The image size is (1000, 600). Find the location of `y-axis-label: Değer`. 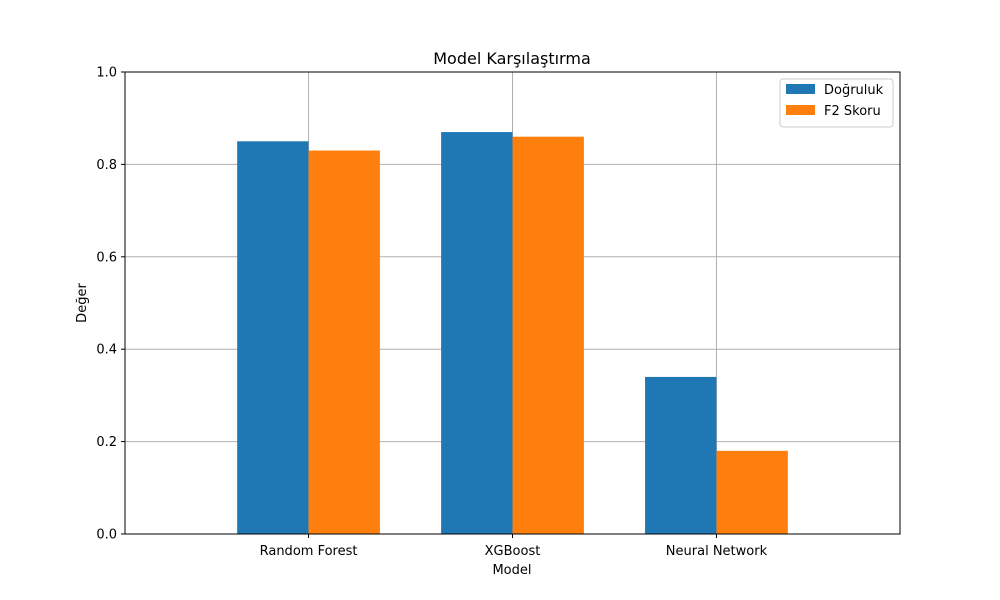

y-axis-label: Değer is located at coordinates (82, 303).